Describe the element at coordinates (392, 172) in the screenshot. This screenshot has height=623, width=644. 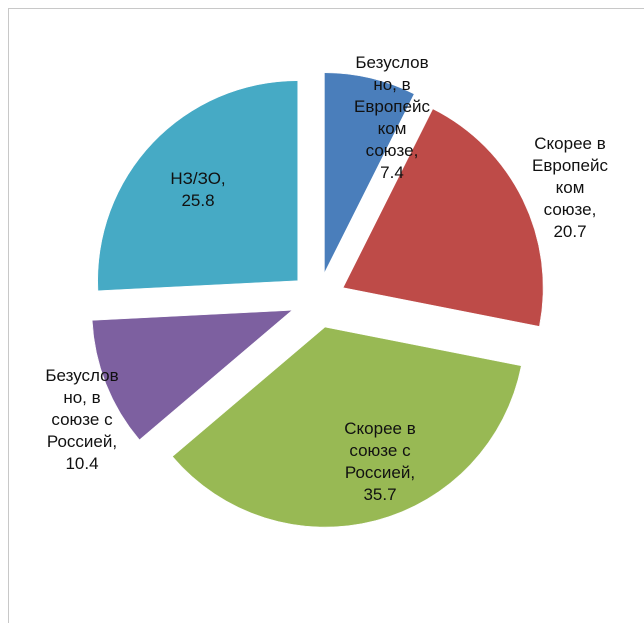
I see `value-label: 7.4` at that location.